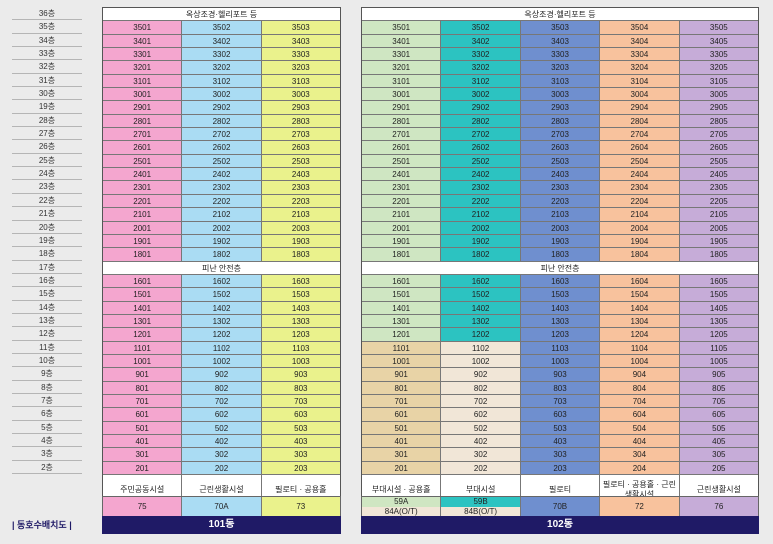 The image size is (773, 544). I want to click on unit-cell: 502, so click(481, 428).